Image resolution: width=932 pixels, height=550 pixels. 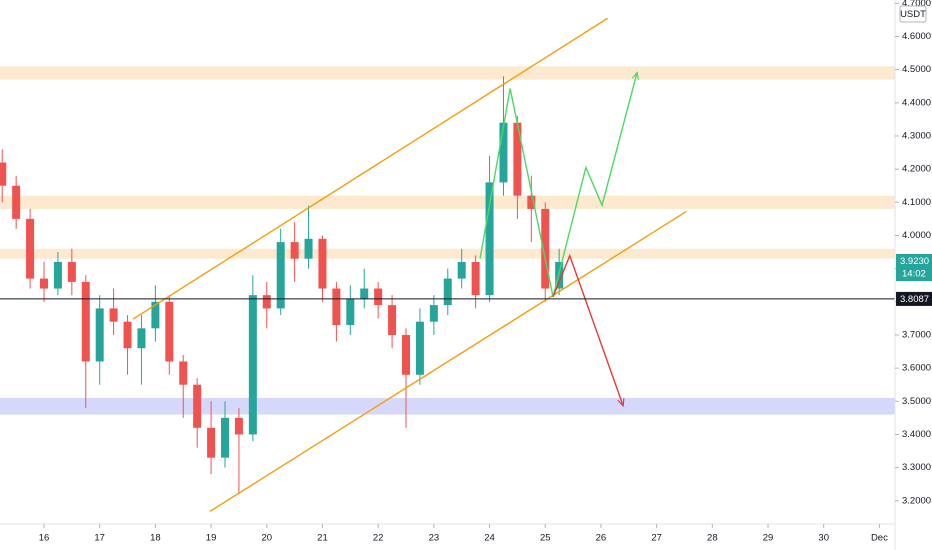 What do you see at coordinates (489, 538) in the screenshot?
I see `x-tick-label: 24` at bounding box center [489, 538].